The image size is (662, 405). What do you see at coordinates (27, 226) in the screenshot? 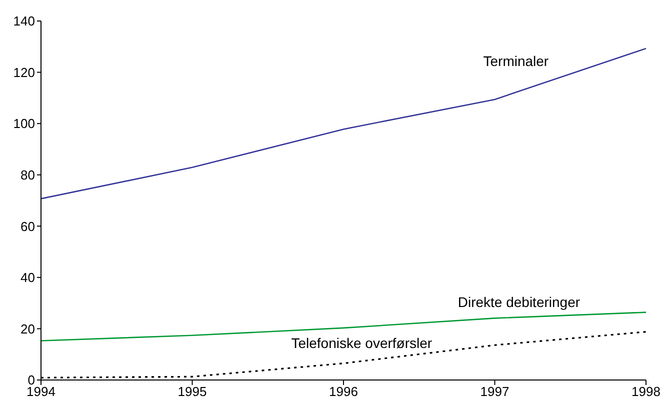
I see `y-tick-label: 60` at bounding box center [27, 226].